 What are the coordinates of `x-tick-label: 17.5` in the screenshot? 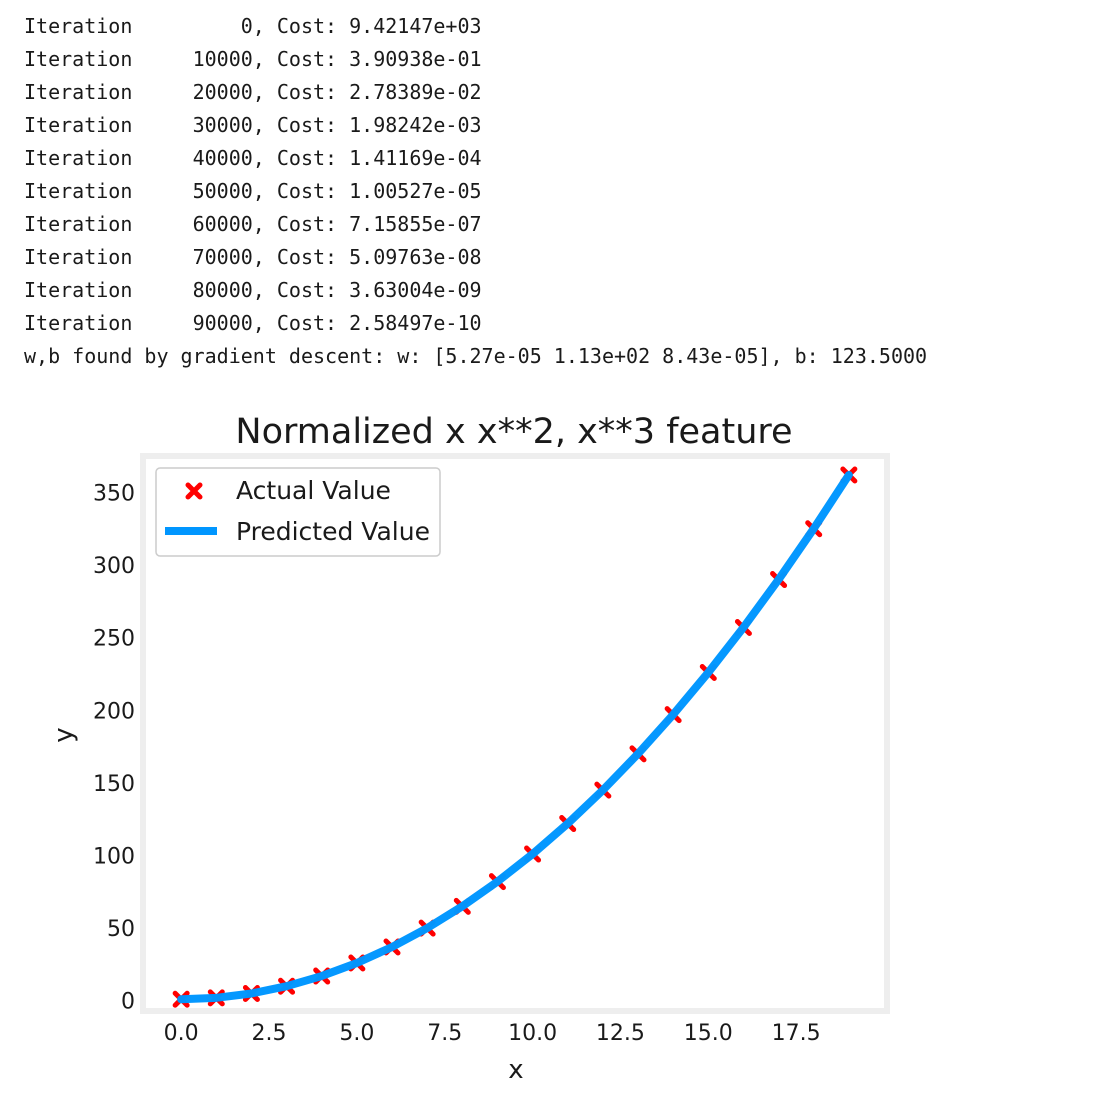 It's located at (796, 1033).